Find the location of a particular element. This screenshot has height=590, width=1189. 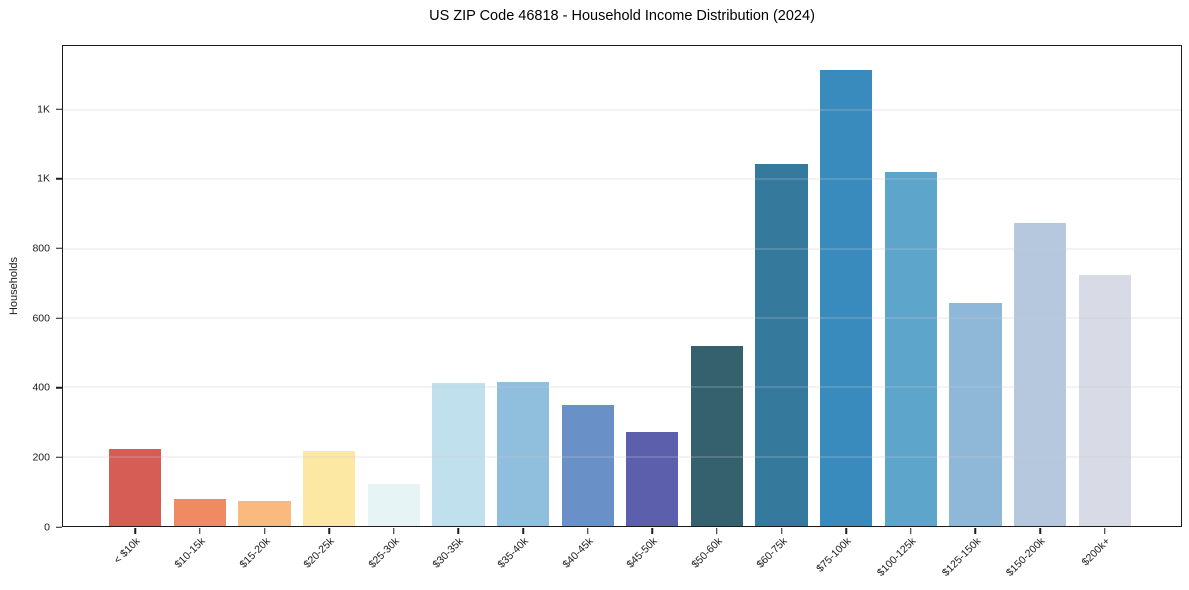

x-tick-label: $150-200k is located at coordinates (1026, 557).